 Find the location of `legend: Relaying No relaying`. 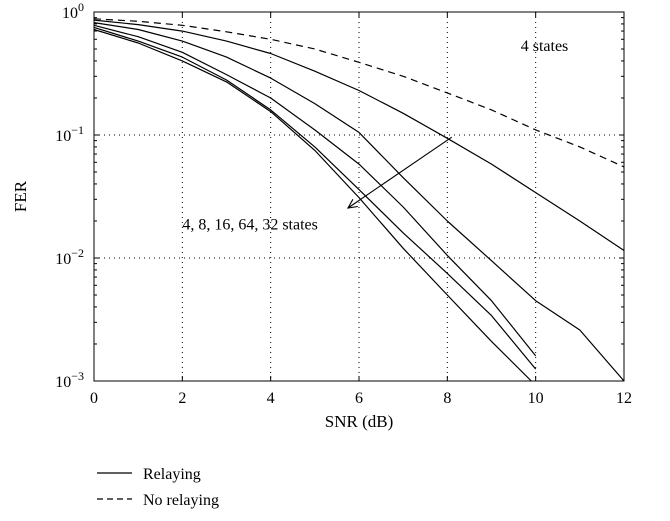

legend: Relaying No relaying is located at coordinates (158, 487).